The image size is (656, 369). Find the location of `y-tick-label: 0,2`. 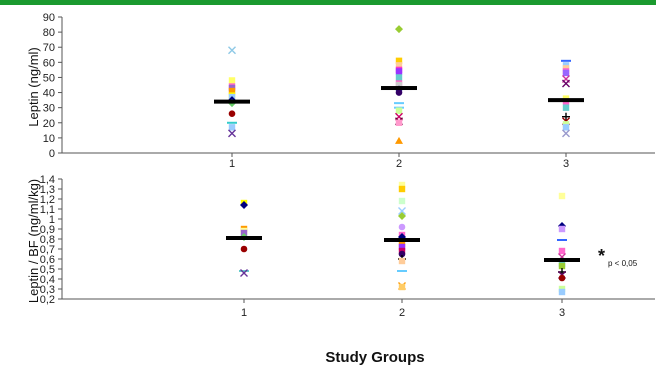

y-tick-label: 0,2 is located at coordinates (47, 300).